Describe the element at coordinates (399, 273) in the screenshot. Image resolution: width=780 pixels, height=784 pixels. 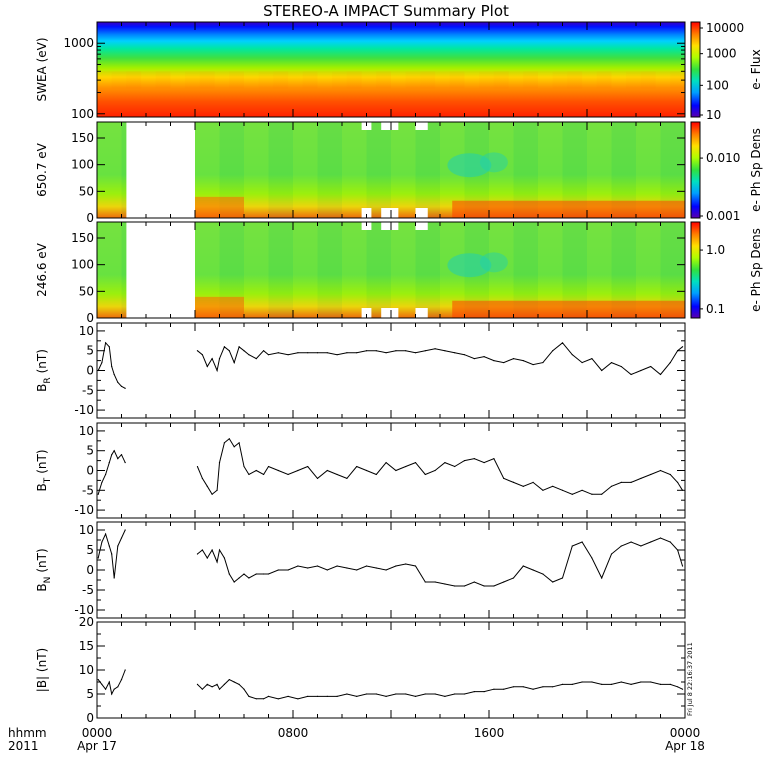
I see `panel-pad2: 150 100 50 0 246.6 eV 1.0 0.1 e- Ph Sp Dens` at that location.